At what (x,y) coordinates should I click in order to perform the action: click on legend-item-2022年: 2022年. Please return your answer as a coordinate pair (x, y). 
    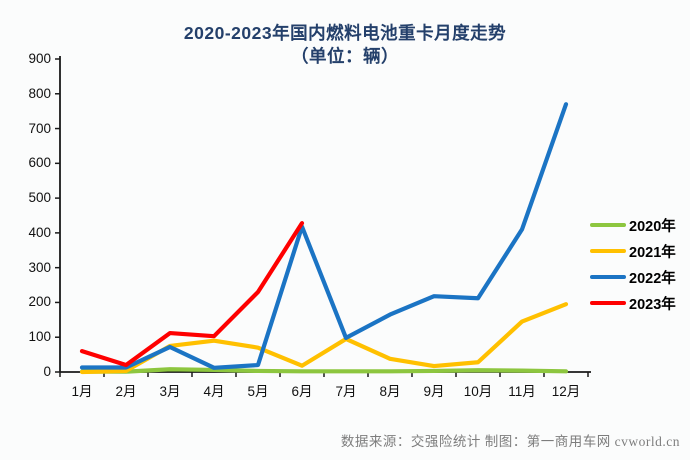
    Looking at the image, I should click on (640, 277).